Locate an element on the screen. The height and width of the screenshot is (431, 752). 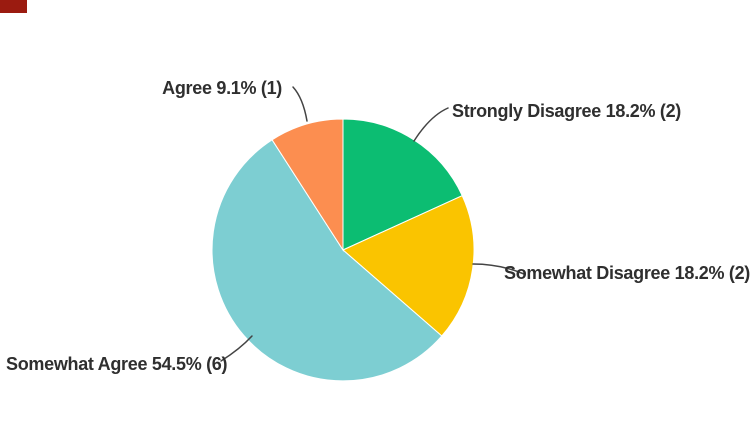
leader-line-somewhat-disagree is located at coordinates (498, 269).